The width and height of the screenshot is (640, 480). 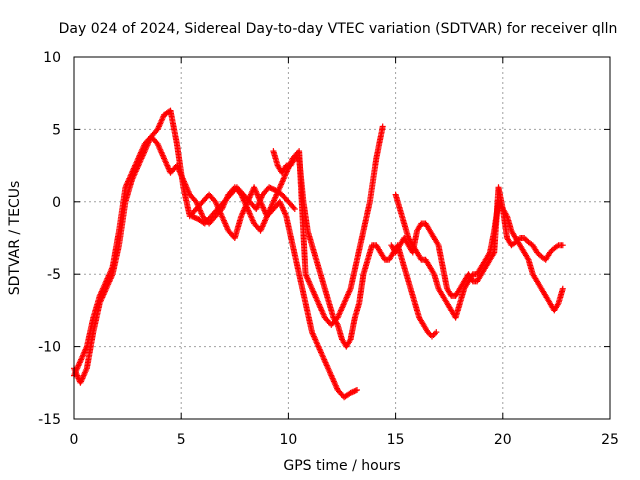 What do you see at coordinates (396, 440) in the screenshot?
I see `x-tick-label: 15` at bounding box center [396, 440].